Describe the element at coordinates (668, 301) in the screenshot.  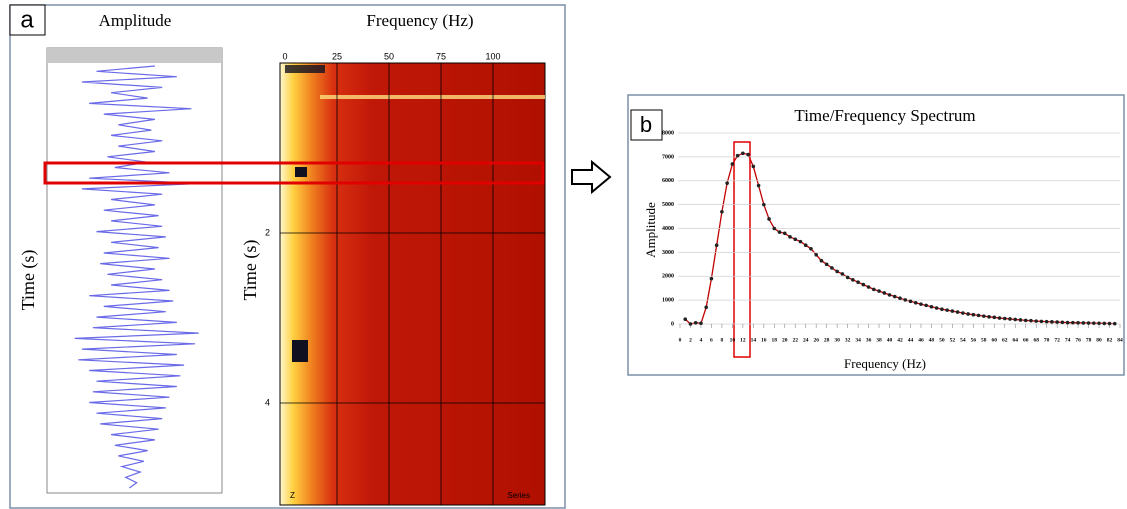
I see `y-tick-label: 1000` at that location.